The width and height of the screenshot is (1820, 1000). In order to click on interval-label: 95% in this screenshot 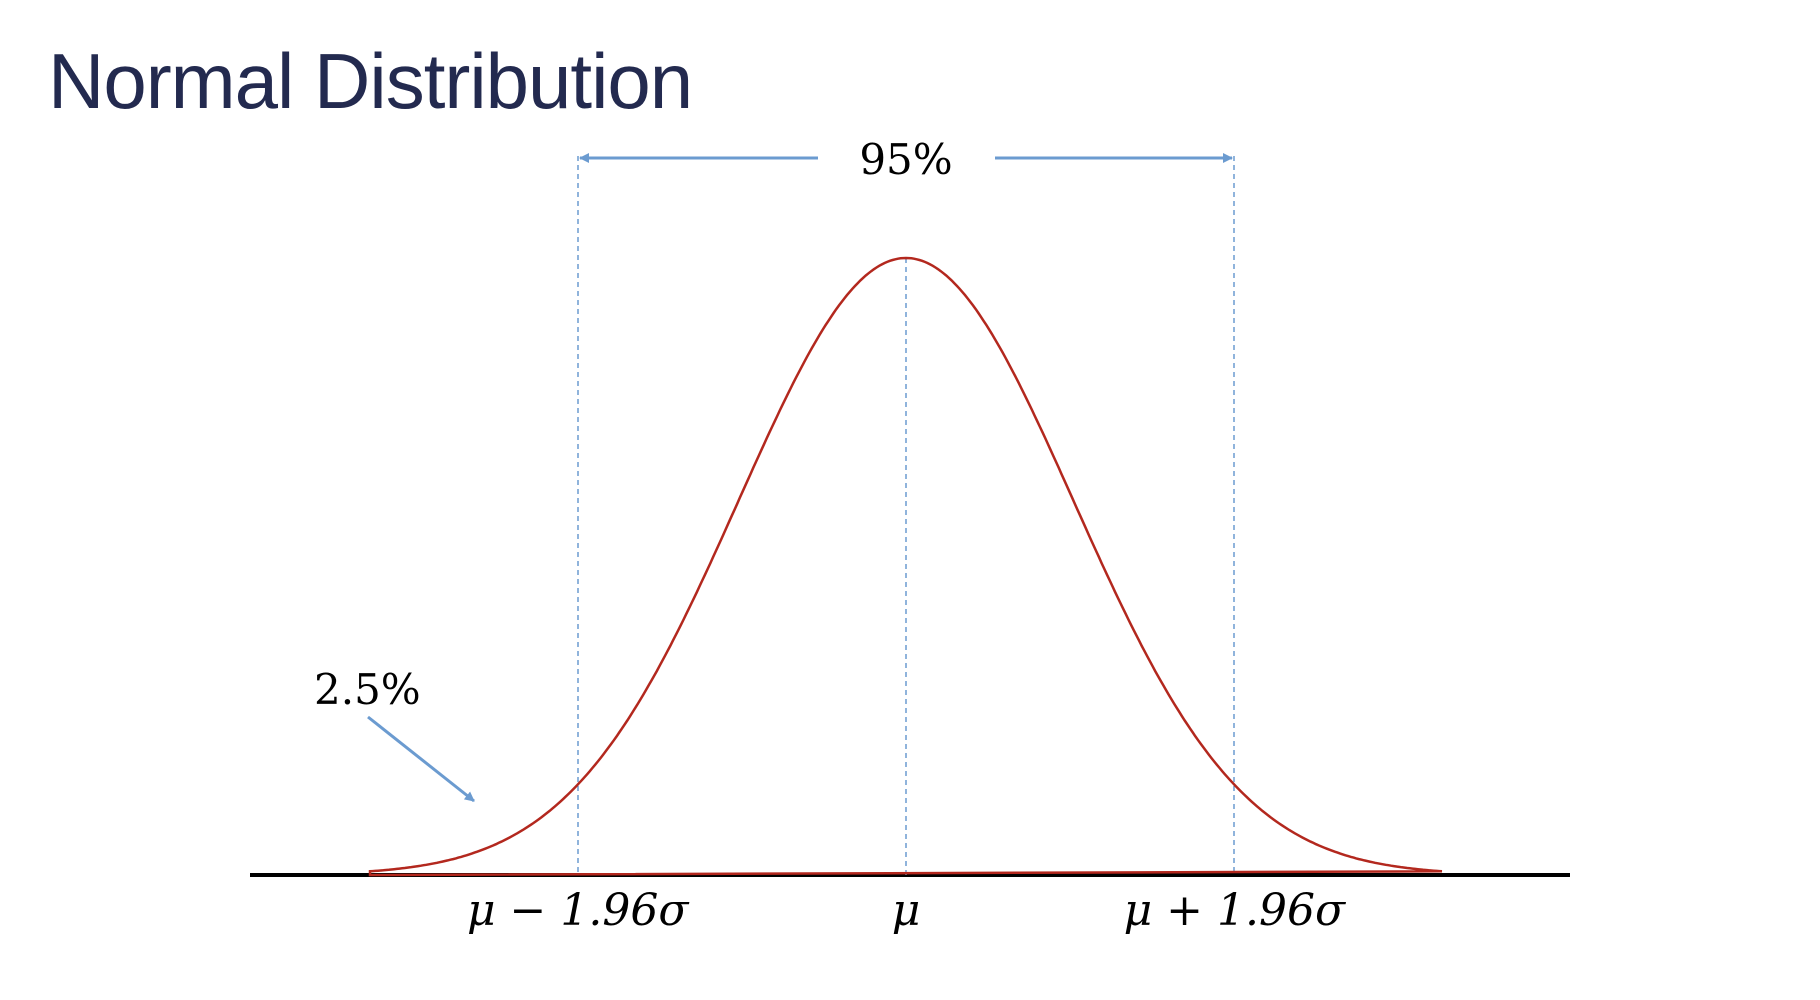, I will do `click(905, 159)`.